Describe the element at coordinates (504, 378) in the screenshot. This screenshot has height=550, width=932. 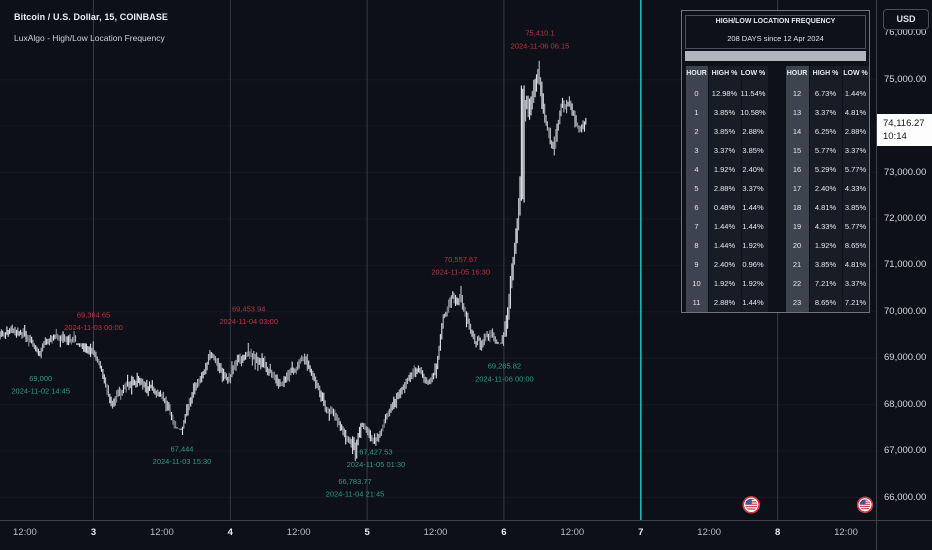
I see `svg-text: 2024-11-06 00:00` at that location.